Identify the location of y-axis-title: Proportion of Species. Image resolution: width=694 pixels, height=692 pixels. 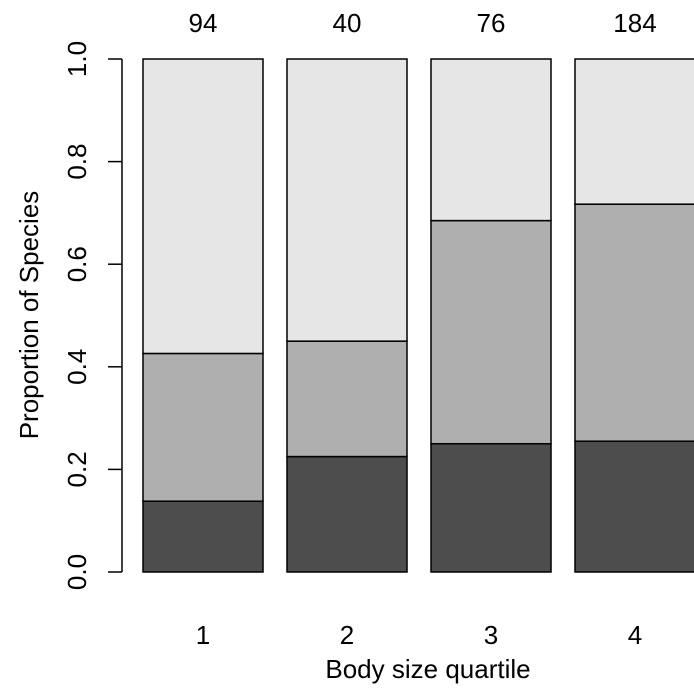
(29, 315).